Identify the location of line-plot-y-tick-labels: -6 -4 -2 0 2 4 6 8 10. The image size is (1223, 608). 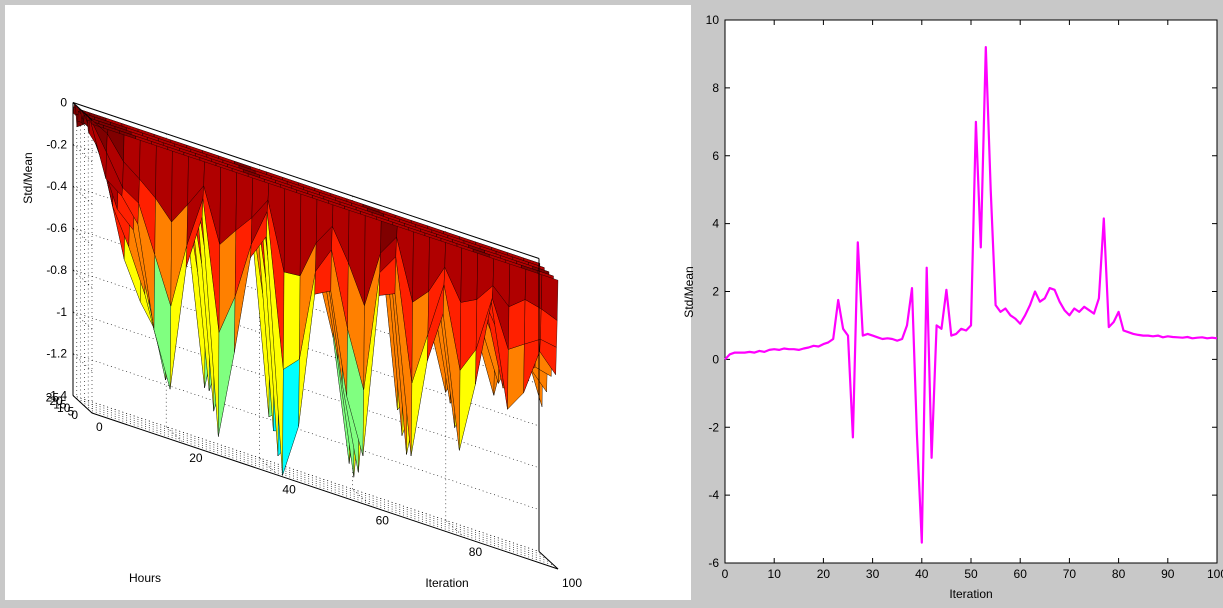
(713, 291).